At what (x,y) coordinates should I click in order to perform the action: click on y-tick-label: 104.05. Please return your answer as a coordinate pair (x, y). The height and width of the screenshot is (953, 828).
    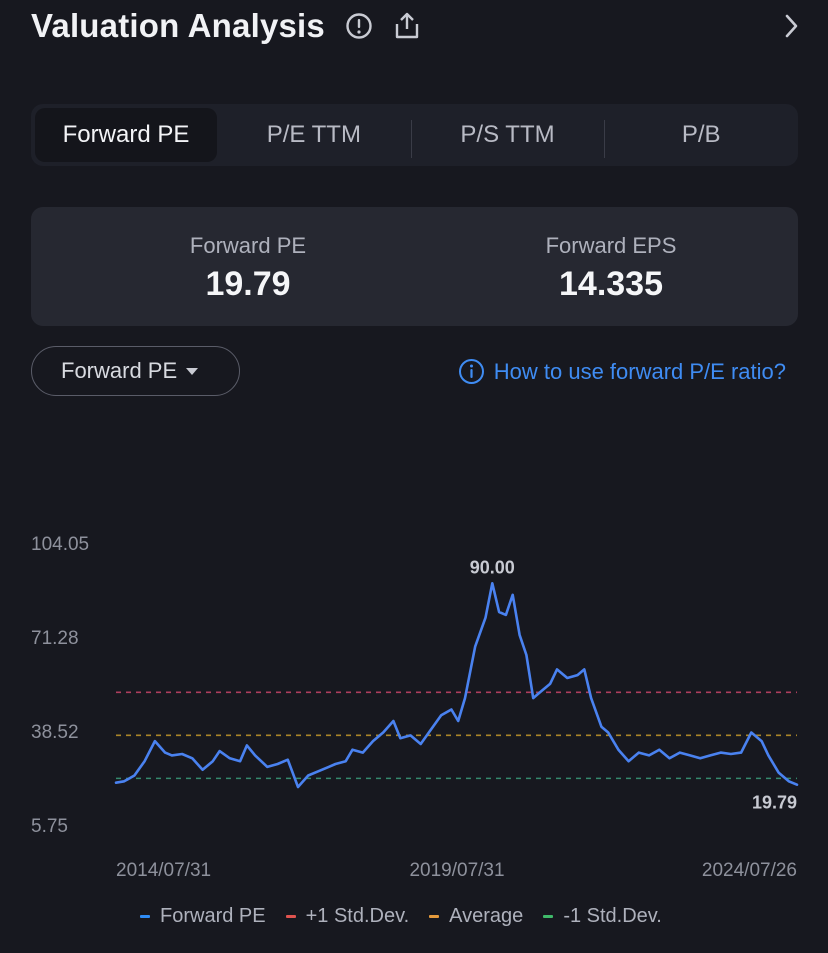
    Looking at the image, I should click on (60, 544).